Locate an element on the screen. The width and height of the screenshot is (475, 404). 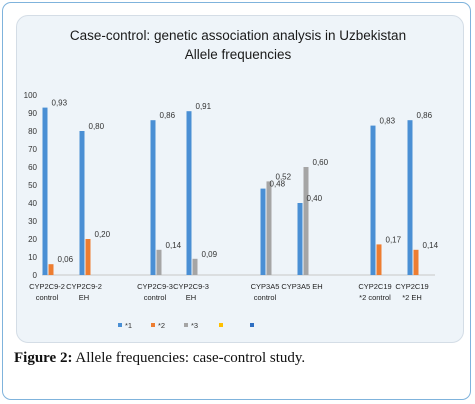
data-label: 0,80 is located at coordinates (97, 126).